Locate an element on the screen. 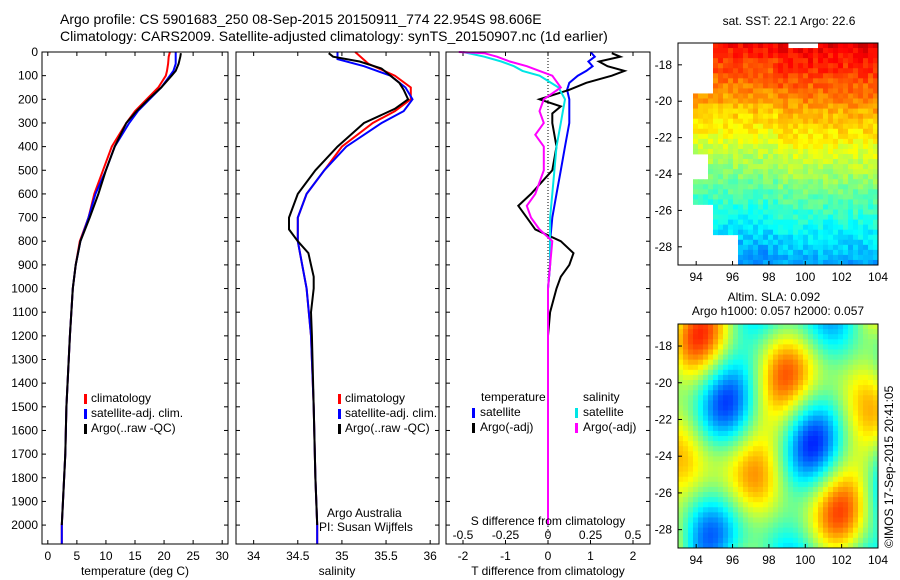  sst-map-image is located at coordinates (786, 154).